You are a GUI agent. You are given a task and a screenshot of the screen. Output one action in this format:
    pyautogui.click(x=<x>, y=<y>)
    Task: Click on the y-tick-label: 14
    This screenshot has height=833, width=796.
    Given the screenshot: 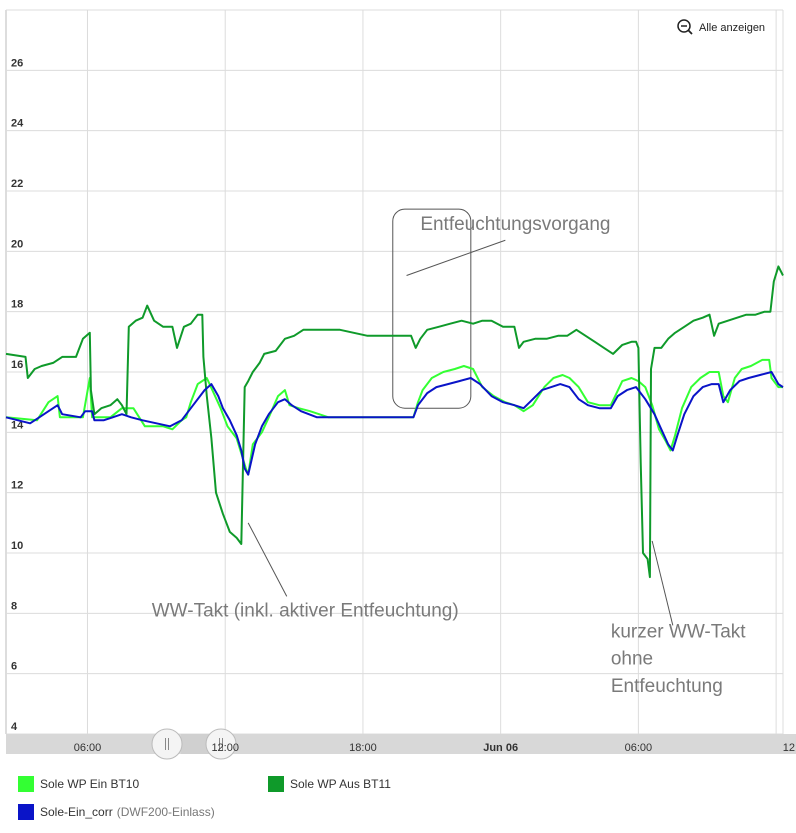 What is the action you would take?
    pyautogui.click(x=17, y=425)
    